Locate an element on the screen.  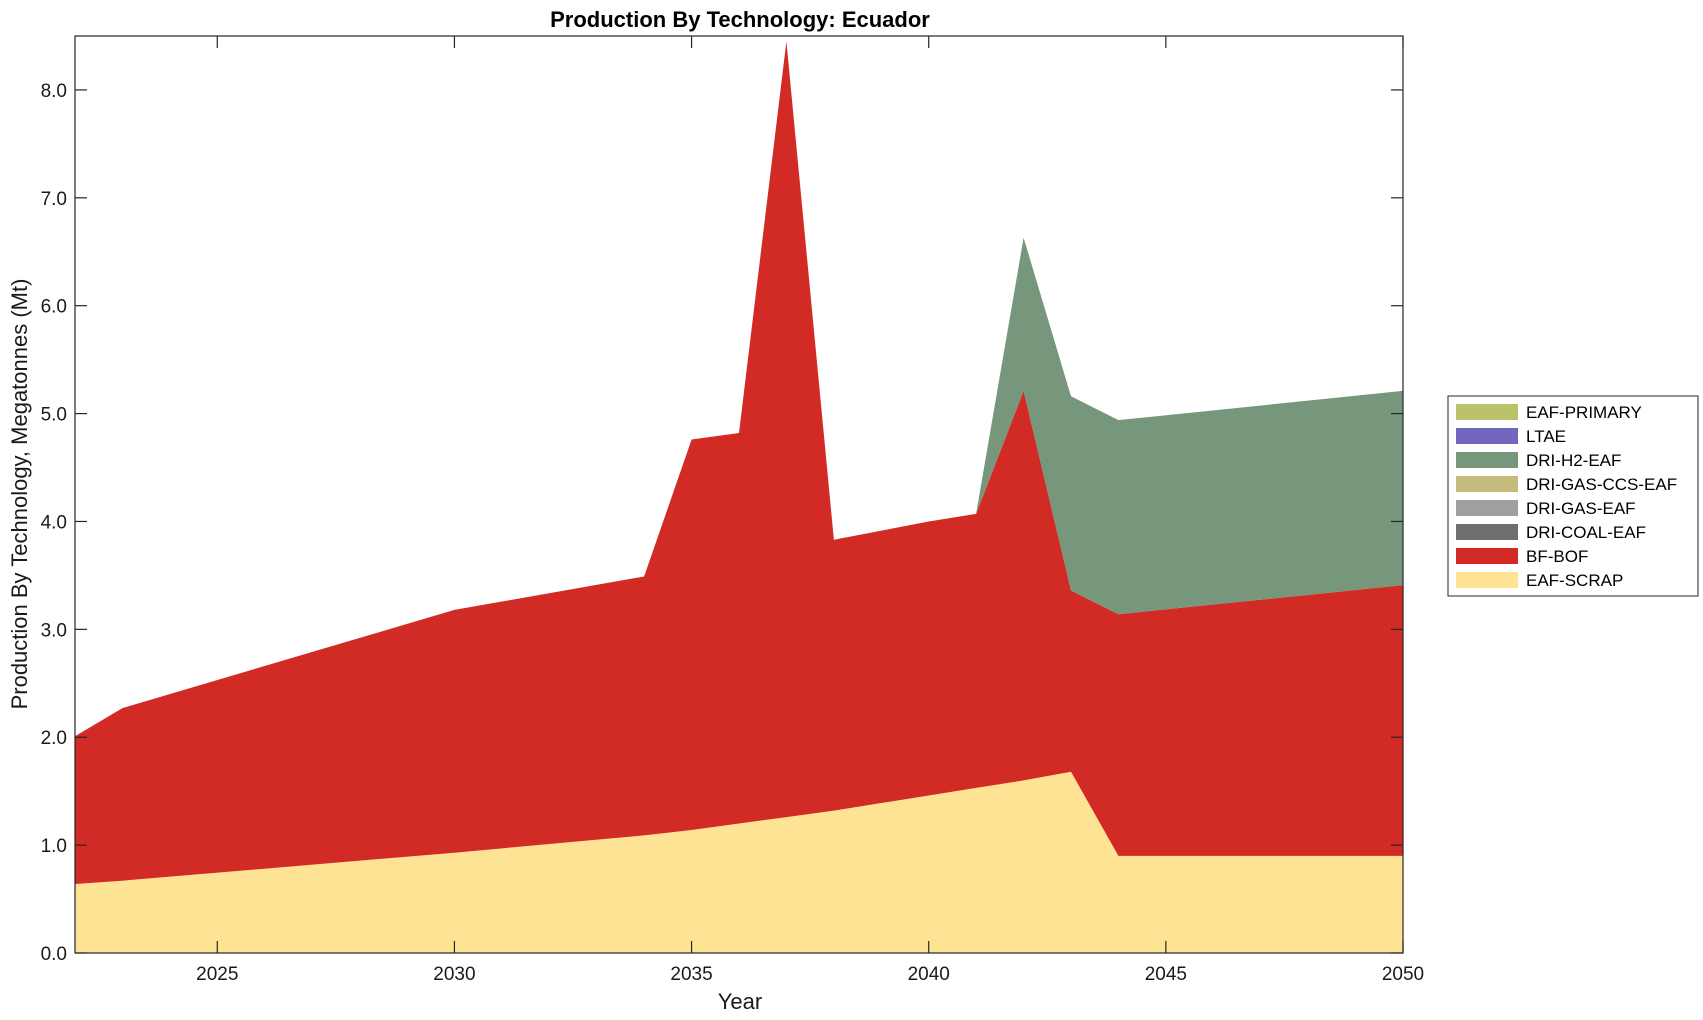
legend-label-bf-bof: BF-BOF is located at coordinates (1557, 556).